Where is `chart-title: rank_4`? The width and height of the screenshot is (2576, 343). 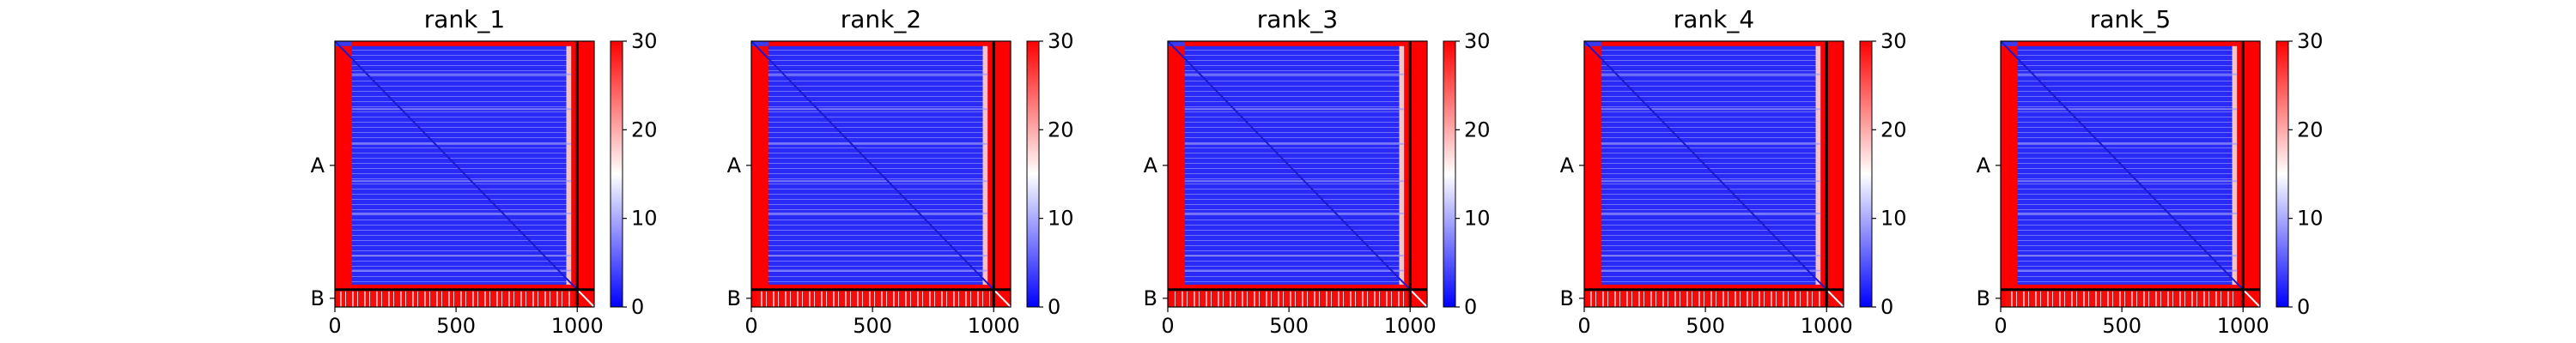 chart-title: rank_4 is located at coordinates (1714, 19).